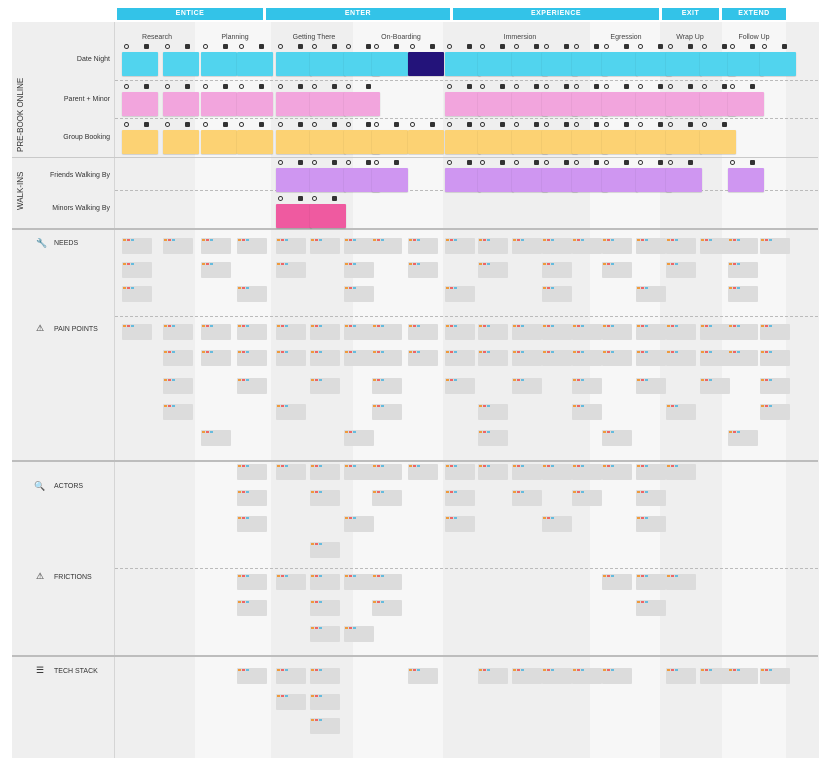 This screenshot has width=825, height=768. Describe the element at coordinates (466, 118) in the screenshot. I see `row-divider` at that location.